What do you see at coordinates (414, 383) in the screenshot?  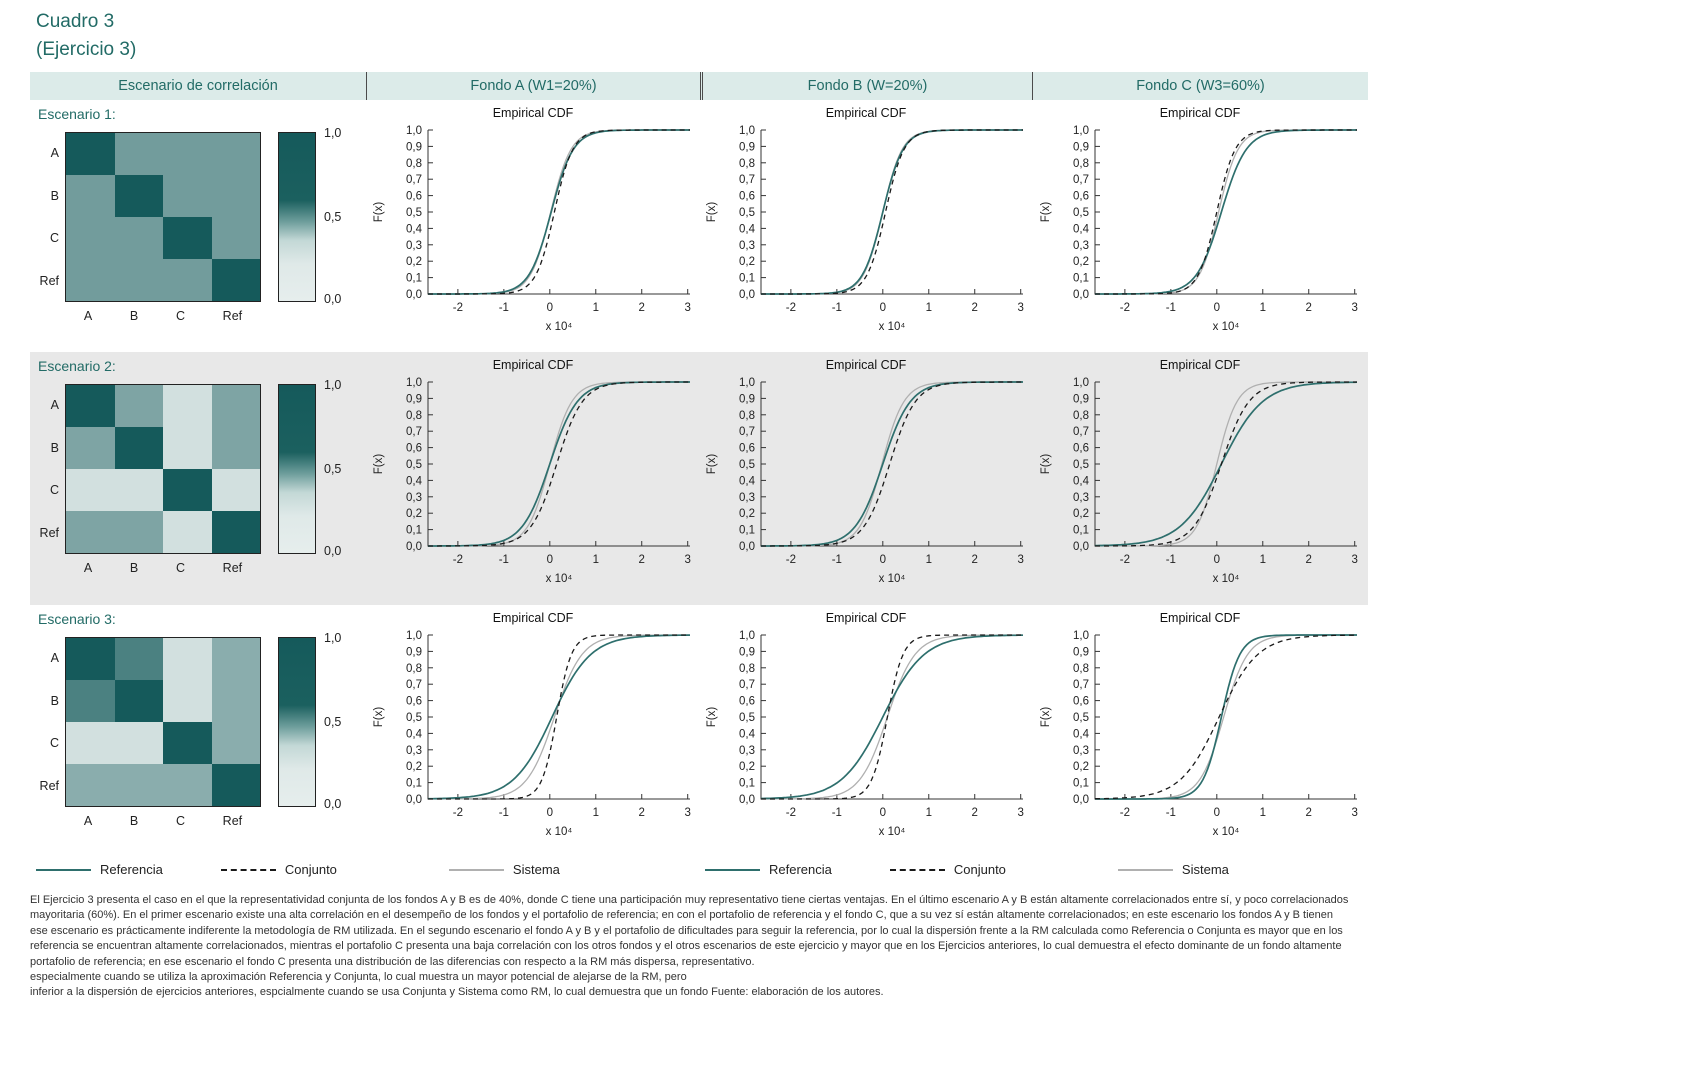 I see `y-tick-label: 1,0` at bounding box center [414, 383].